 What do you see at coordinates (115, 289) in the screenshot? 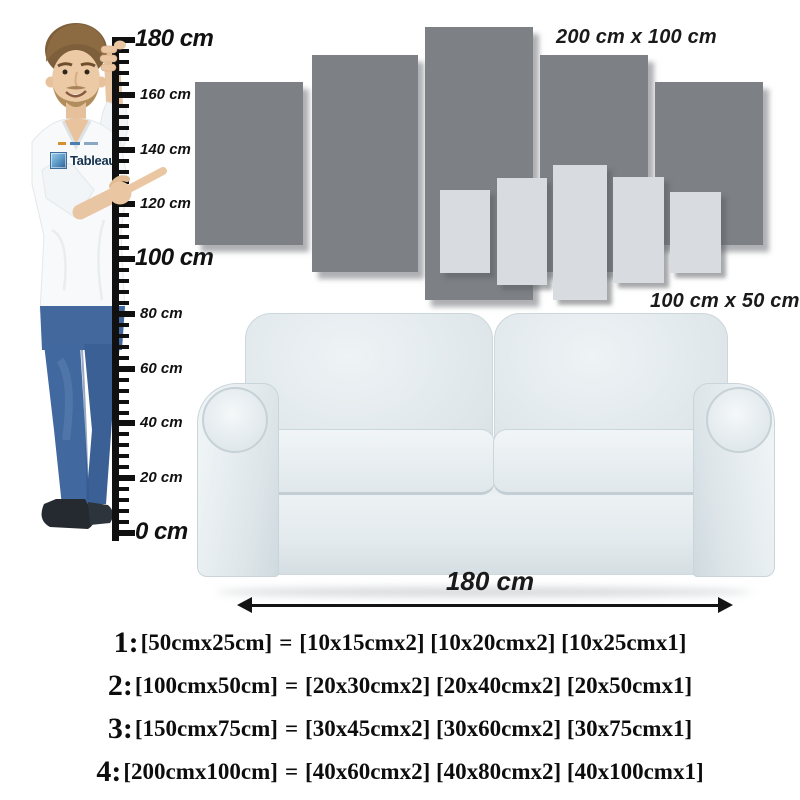
I see `ruler-bar` at bounding box center [115, 289].